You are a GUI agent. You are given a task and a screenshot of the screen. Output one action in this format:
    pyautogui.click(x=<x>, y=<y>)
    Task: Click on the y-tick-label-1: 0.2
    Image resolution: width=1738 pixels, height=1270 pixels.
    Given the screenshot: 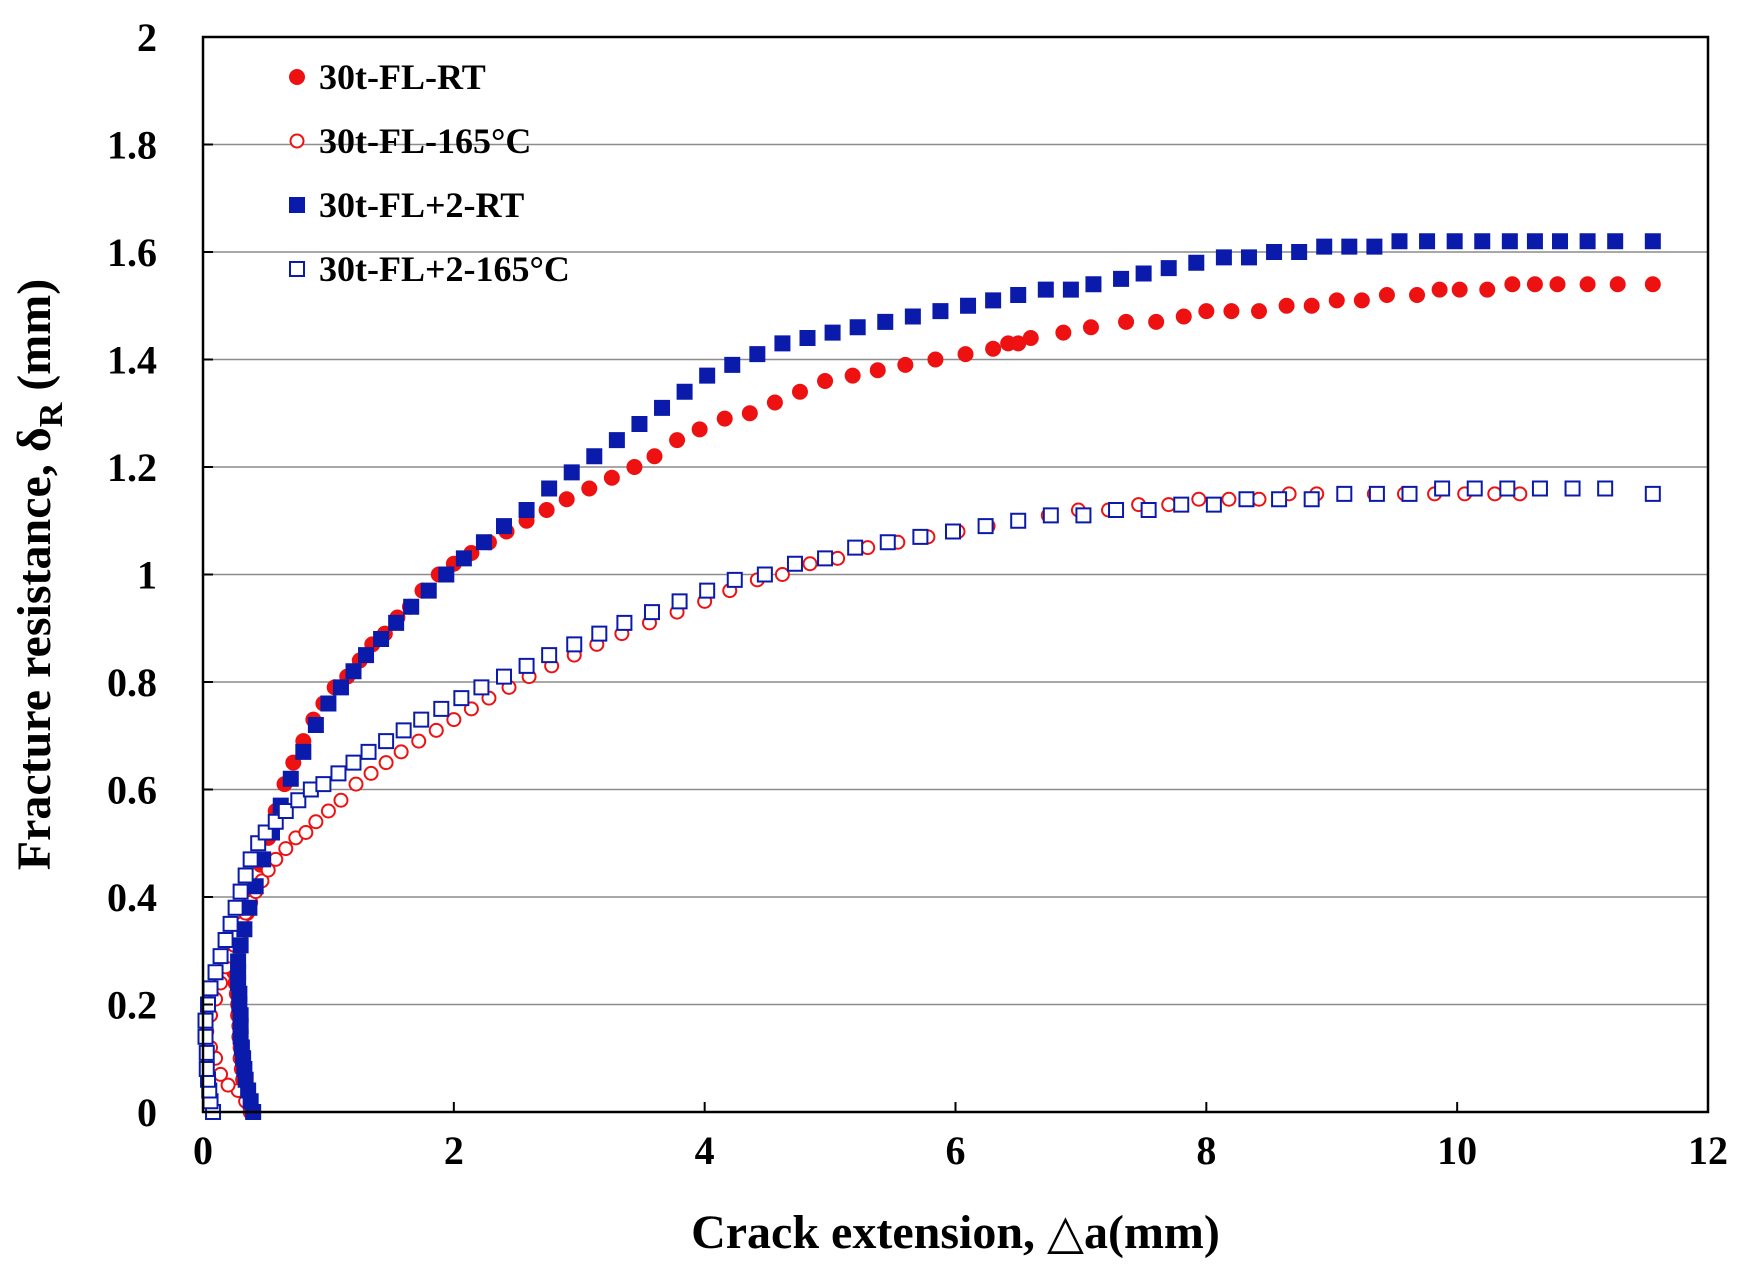 What is the action you would take?
    pyautogui.click(x=132, y=1005)
    